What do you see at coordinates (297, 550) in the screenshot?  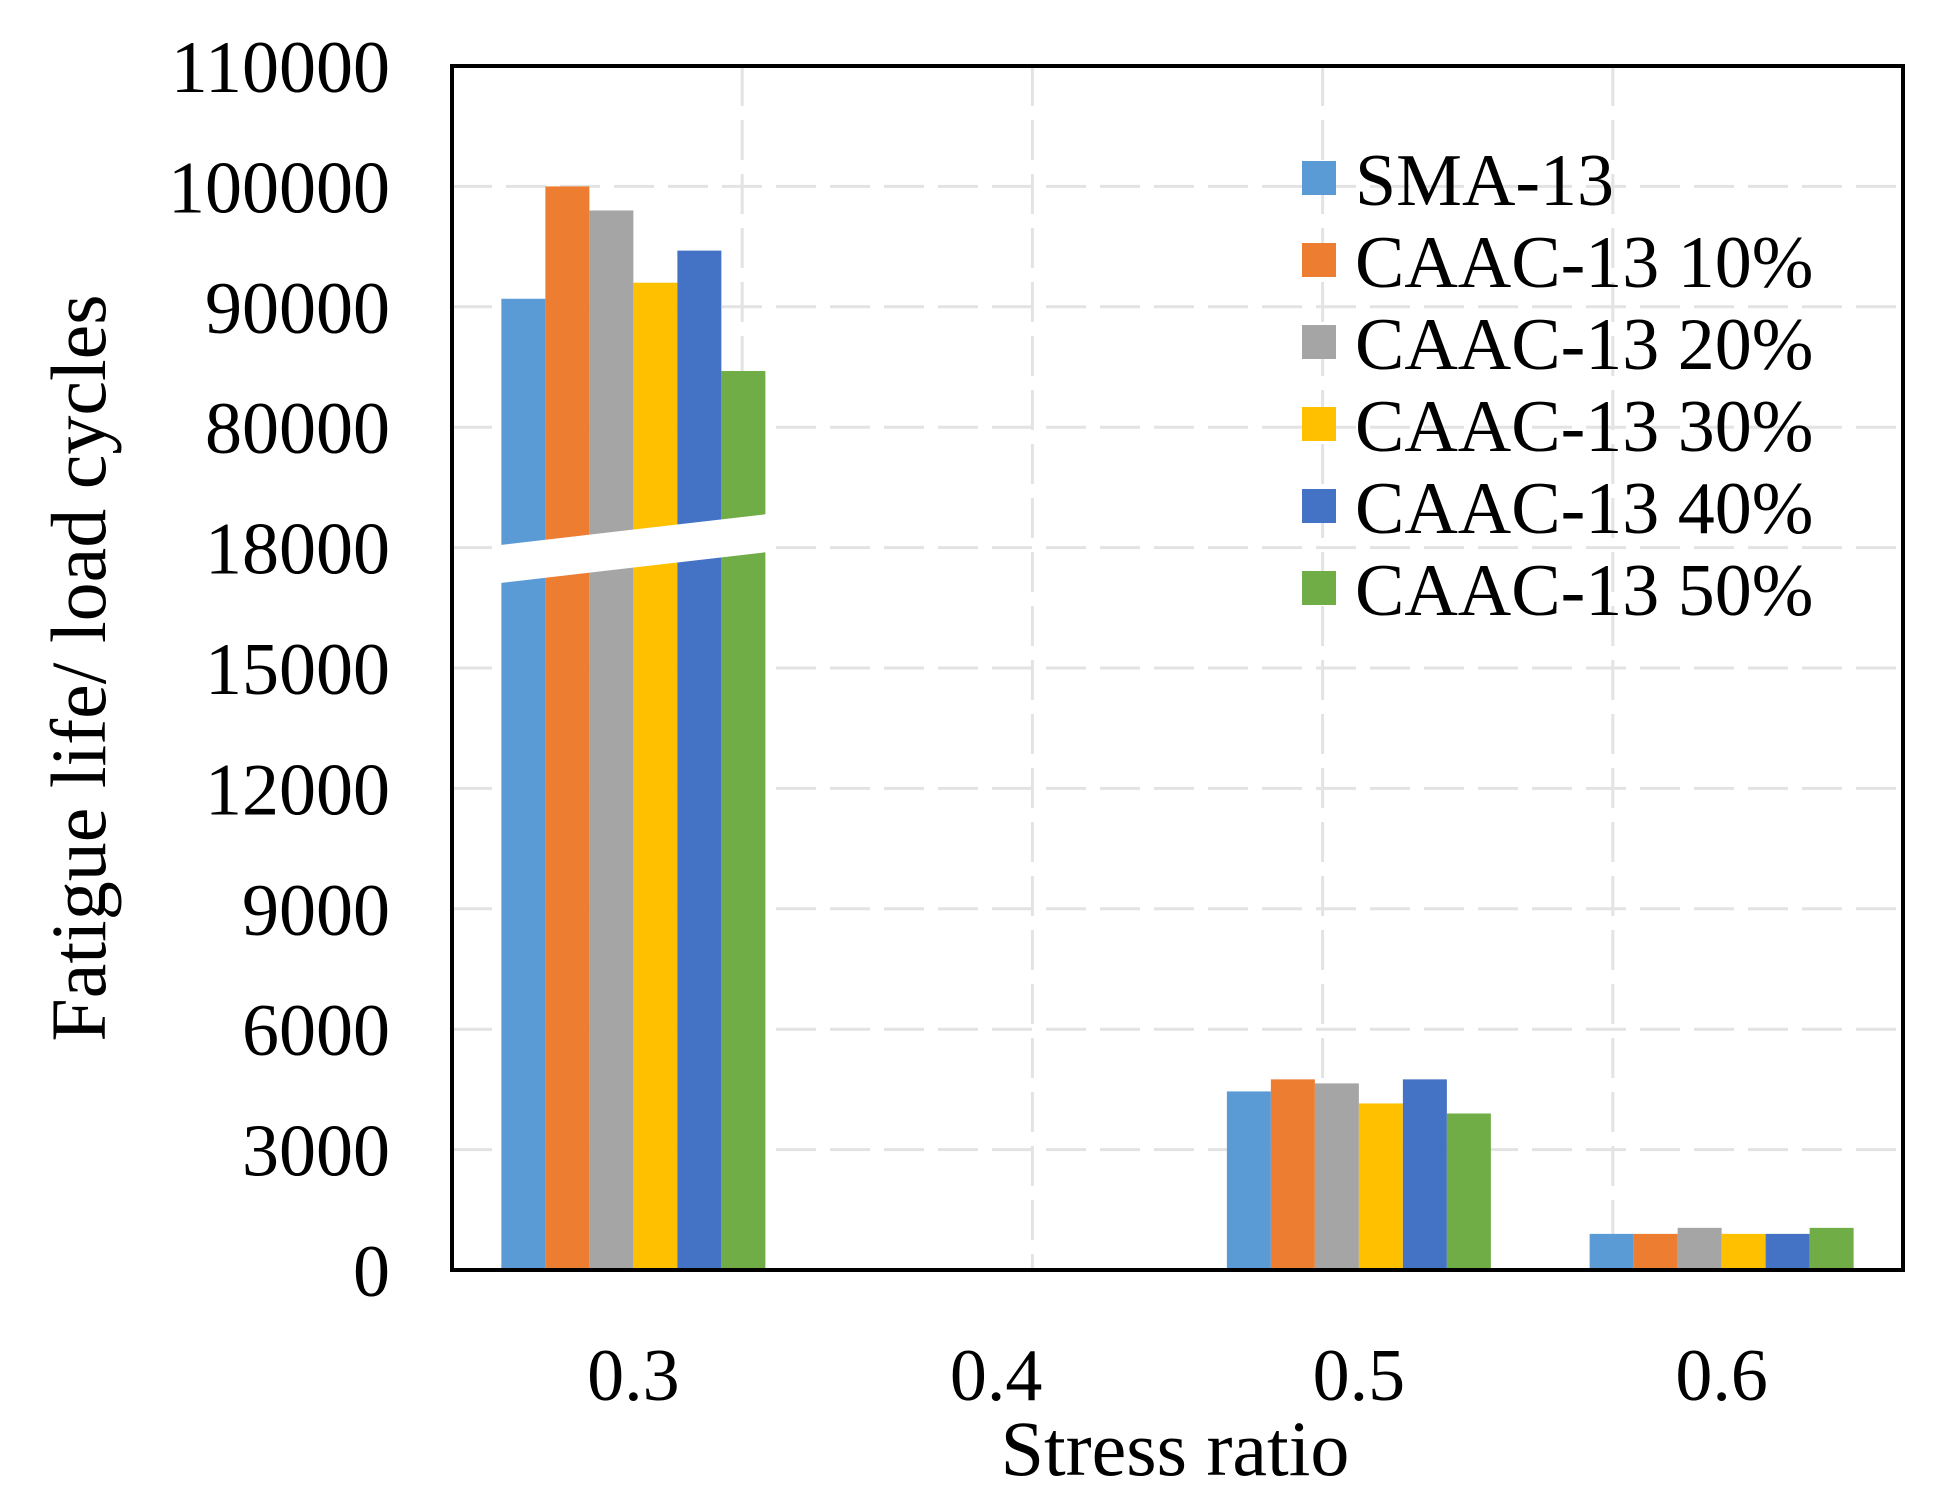 I see `y-tick-label: 18000` at bounding box center [297, 550].